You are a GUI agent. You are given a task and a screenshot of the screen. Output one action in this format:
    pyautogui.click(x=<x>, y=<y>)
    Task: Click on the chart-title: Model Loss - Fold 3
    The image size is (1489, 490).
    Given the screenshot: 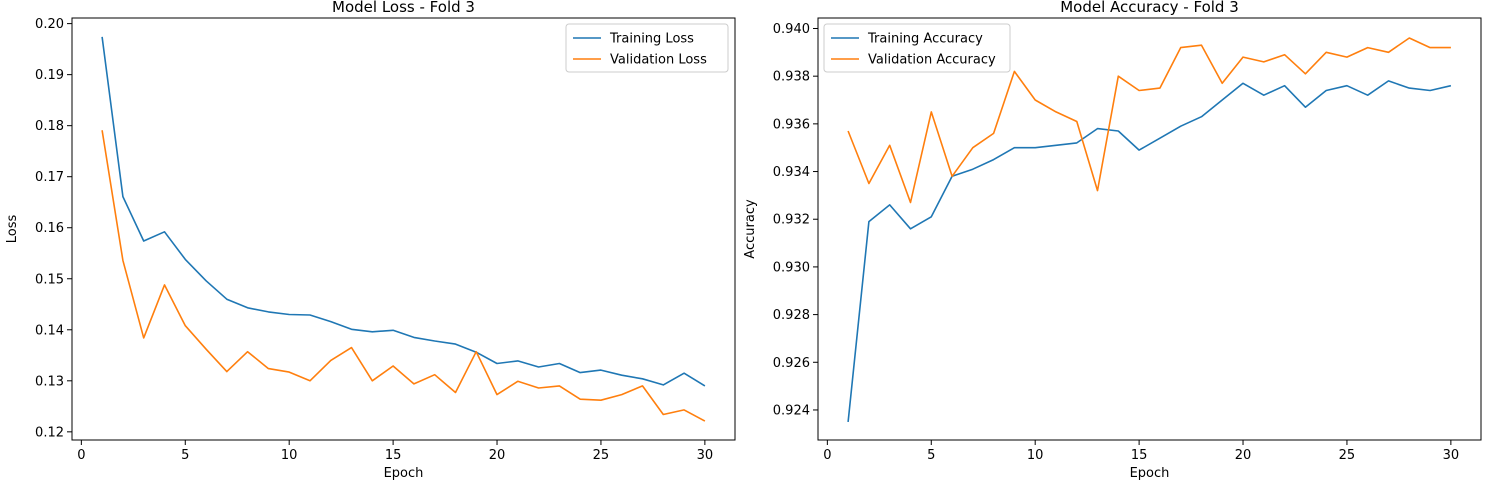 What is the action you would take?
    pyautogui.click(x=403, y=8)
    